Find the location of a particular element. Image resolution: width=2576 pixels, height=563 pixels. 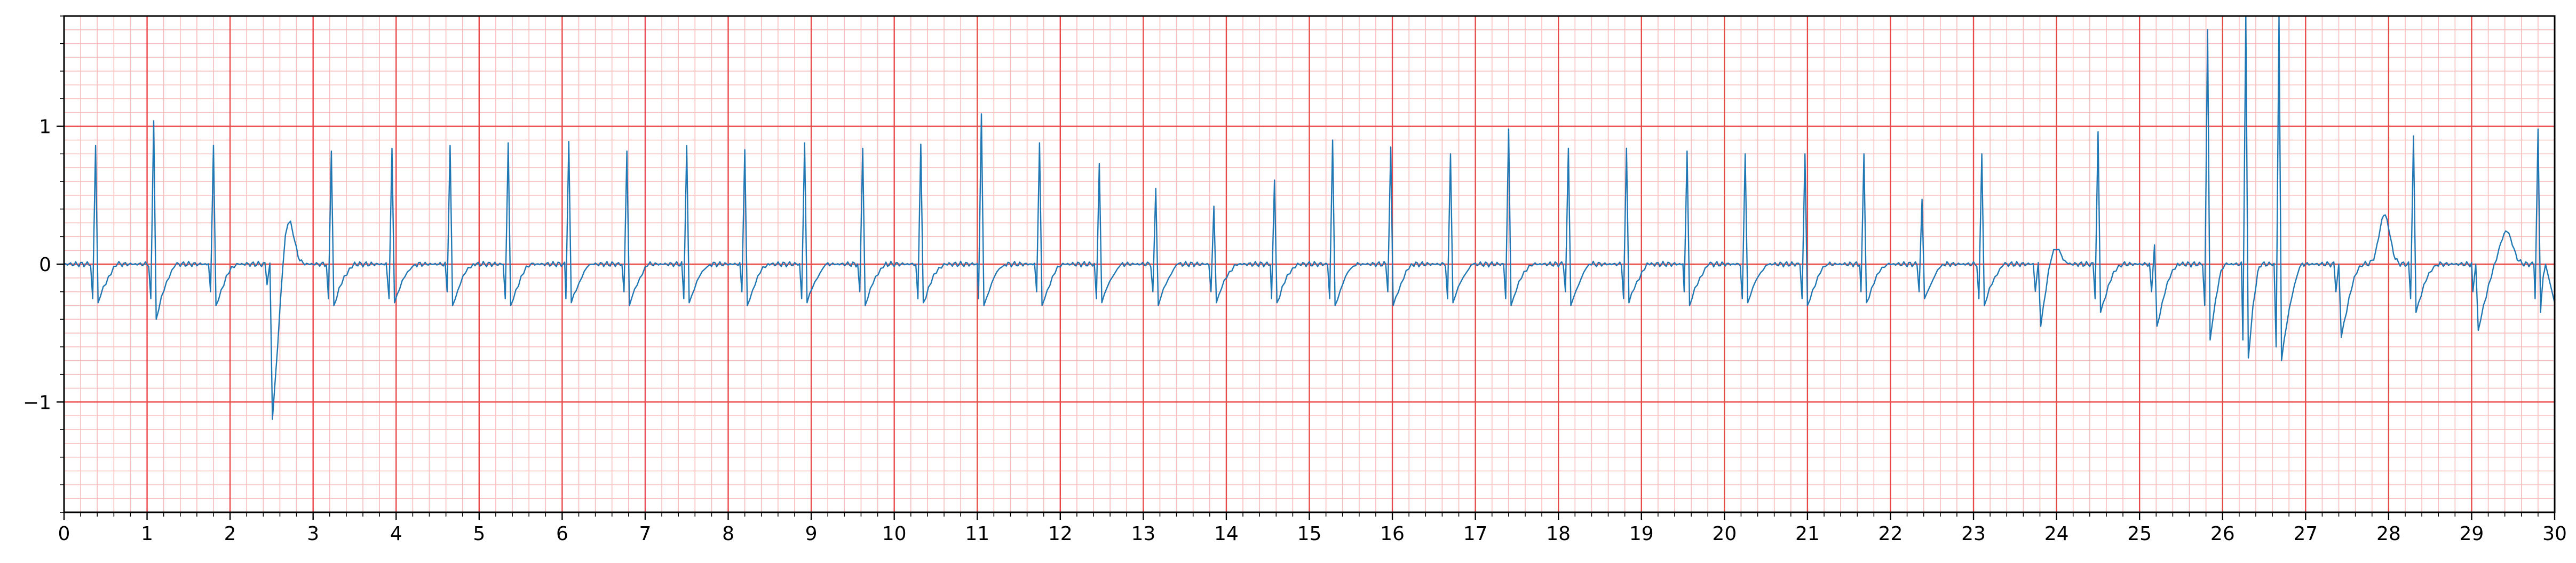

x-tick-label: 3 is located at coordinates (313, 534).